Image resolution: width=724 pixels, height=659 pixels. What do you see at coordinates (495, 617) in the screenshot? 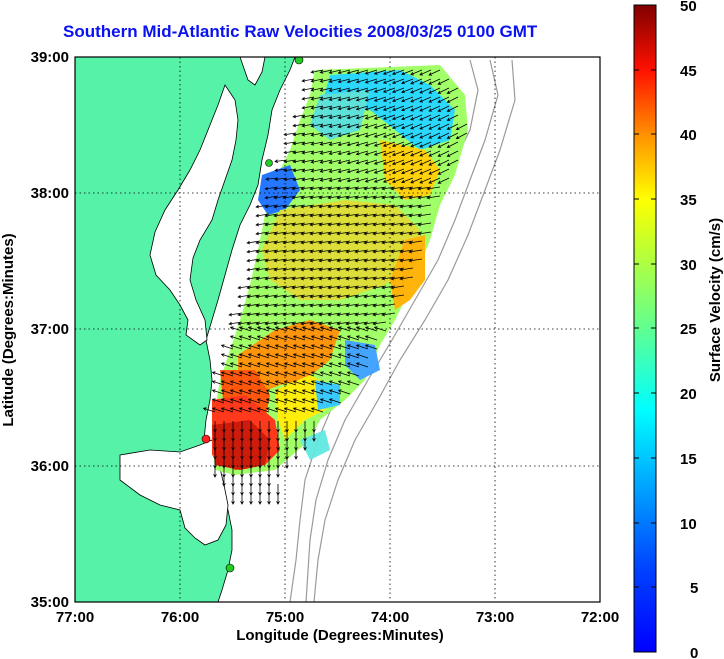
I see `x-tick-label: 73:00` at bounding box center [495, 617].